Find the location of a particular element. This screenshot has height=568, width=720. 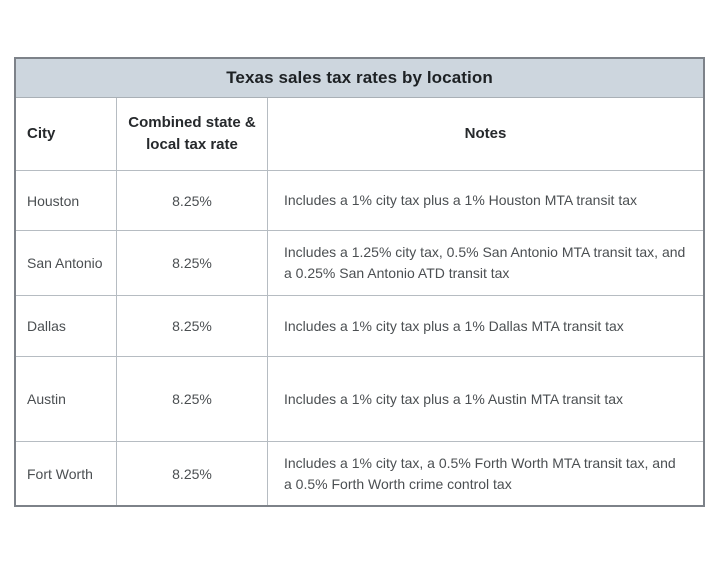

city-cell: Houston is located at coordinates (66, 201).